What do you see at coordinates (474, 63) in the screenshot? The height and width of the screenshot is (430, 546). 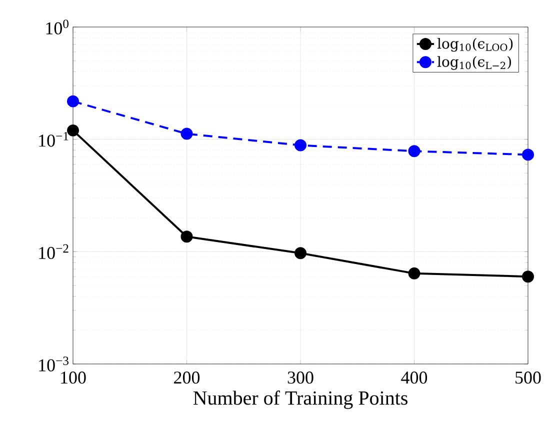 I see `legend-label: log$_{10}$(ϵ$_{L−2}$)` at bounding box center [474, 63].